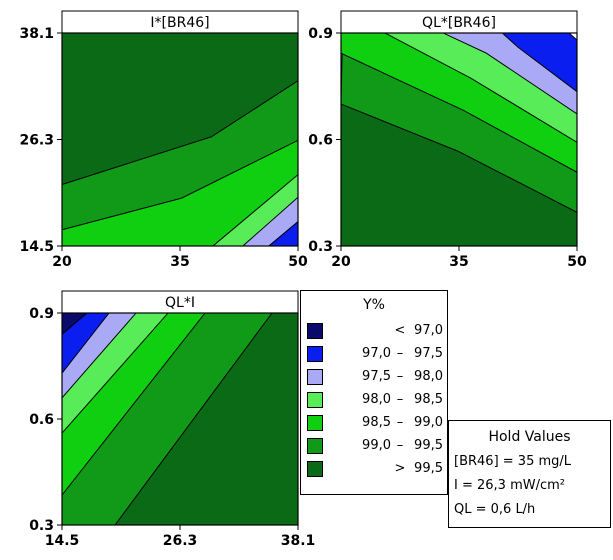  What do you see at coordinates (179, 23) in the screenshot?
I see `panel-title: I*[BR46]` at bounding box center [179, 23].